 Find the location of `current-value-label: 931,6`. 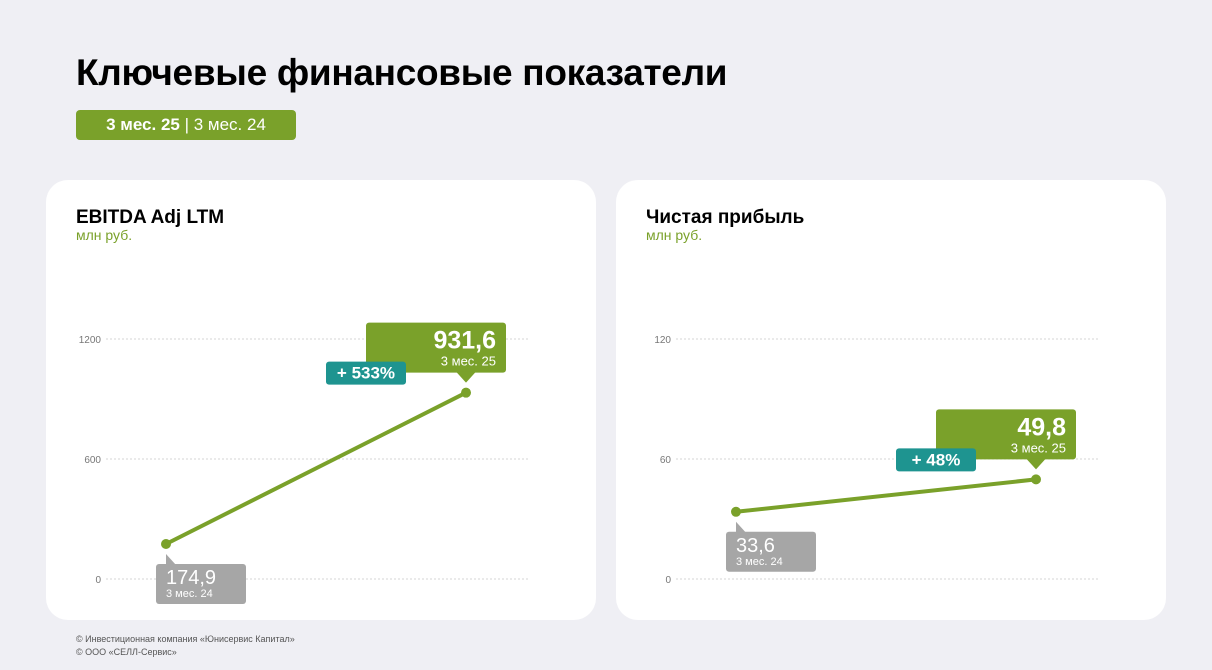

current-value-label: 931,6 is located at coordinates (464, 341).